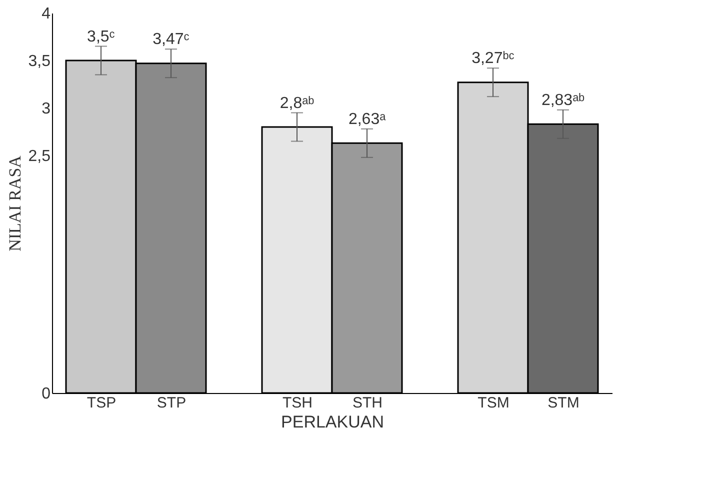  I want to click on x-axis-title: PERLAKUAN, so click(332, 422).